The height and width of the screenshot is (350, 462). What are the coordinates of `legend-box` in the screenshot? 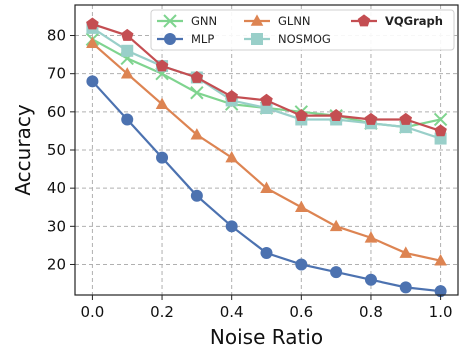 It's located at (302, 30).